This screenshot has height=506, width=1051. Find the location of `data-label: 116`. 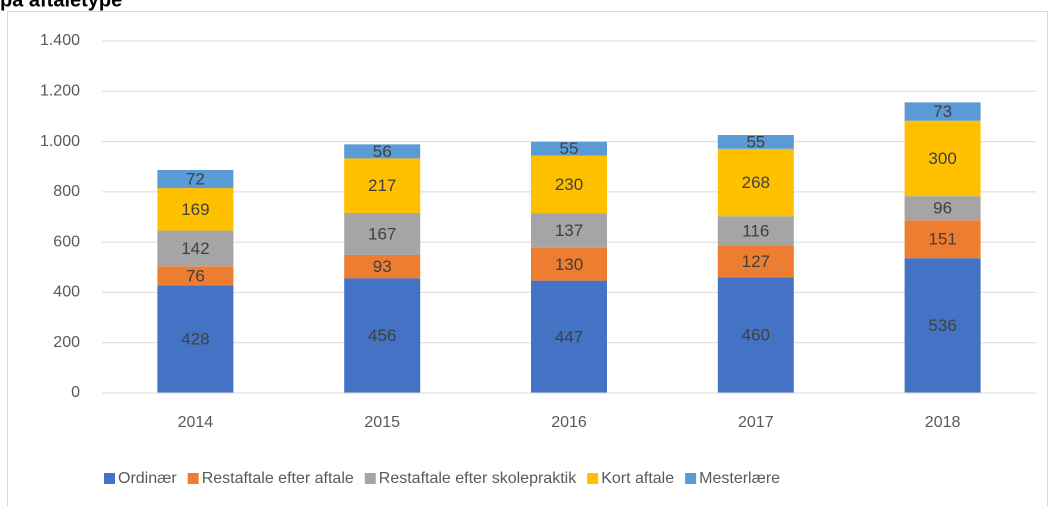

data-label: 116 is located at coordinates (755, 230).